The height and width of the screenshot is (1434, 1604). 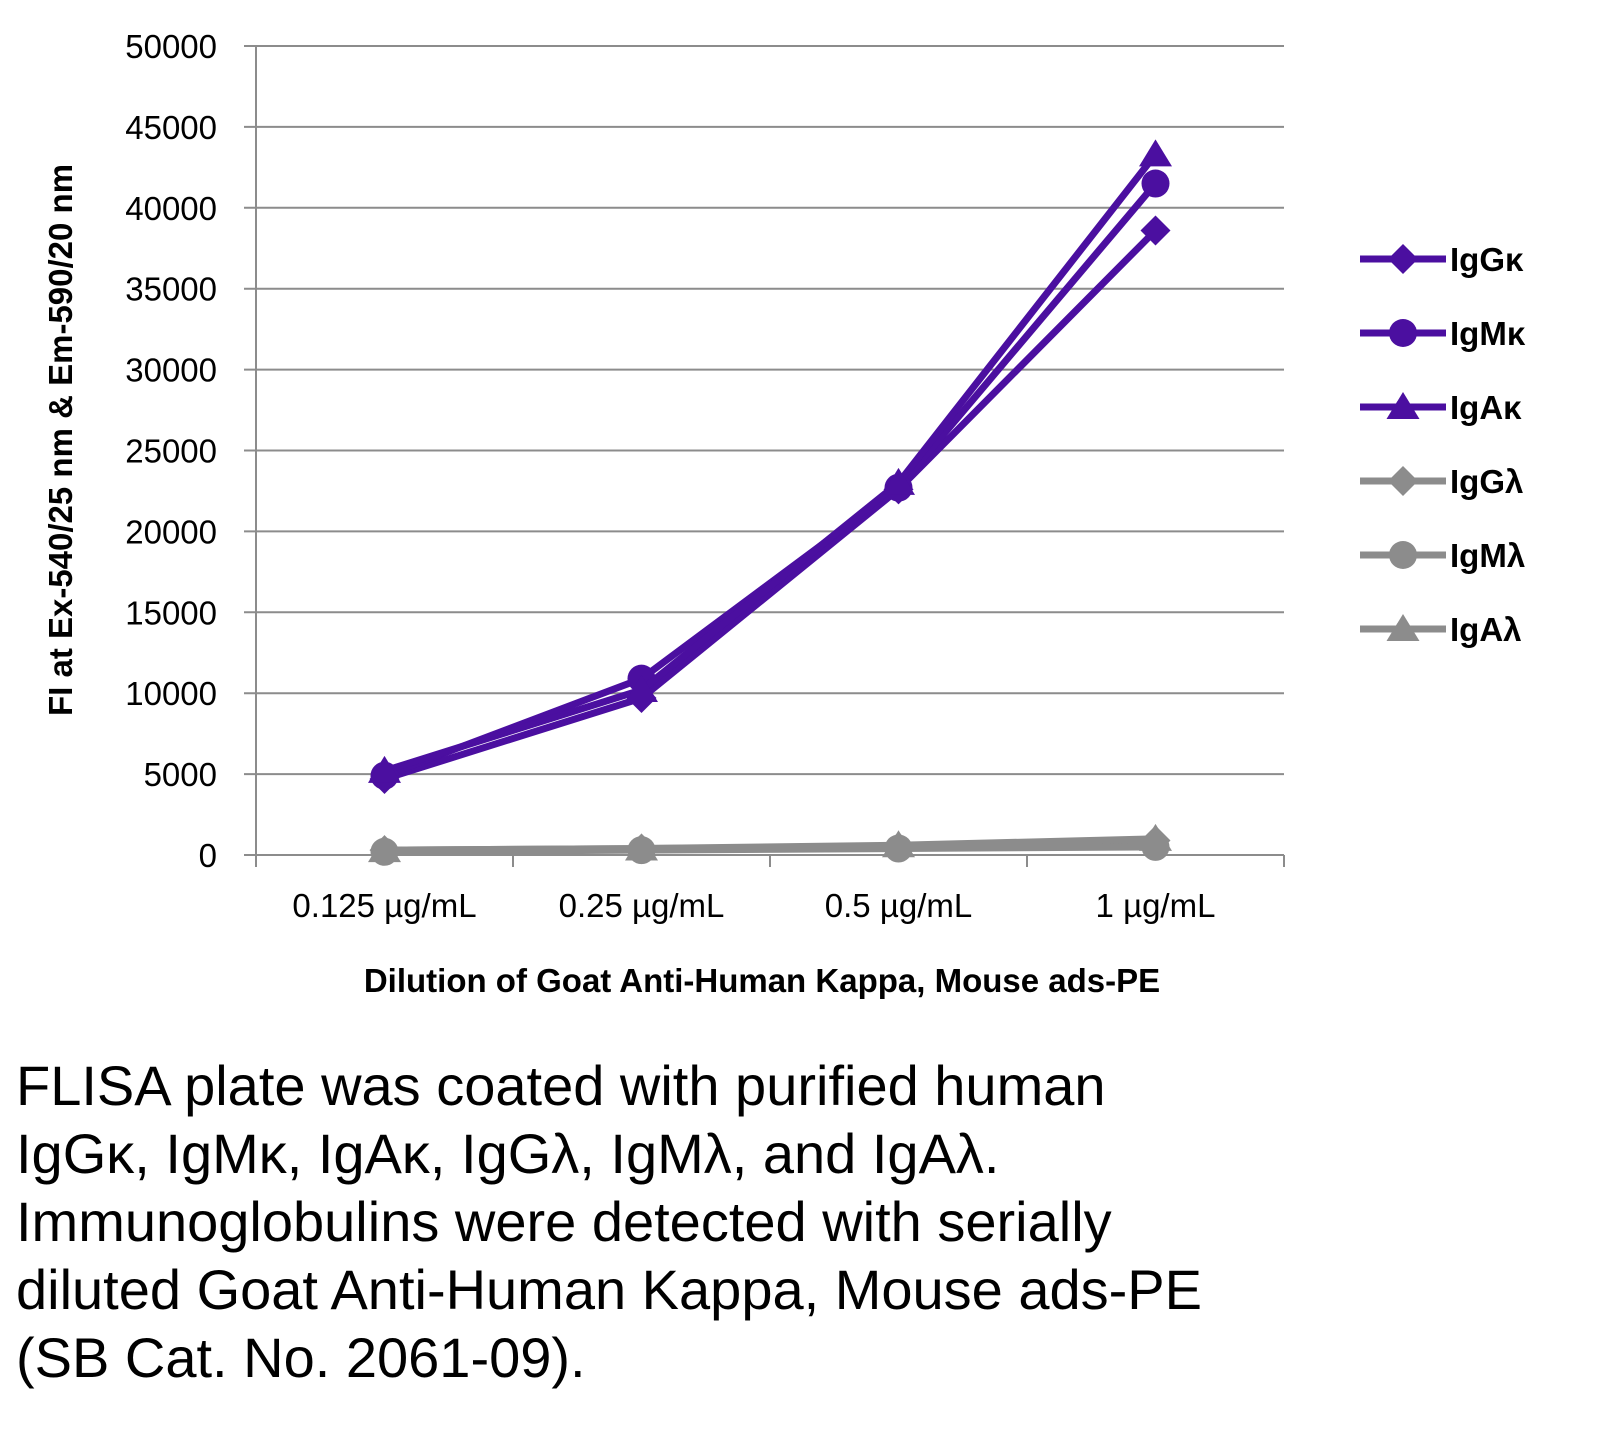 I want to click on legend-label: IgMκ, so click(x=1488, y=333).